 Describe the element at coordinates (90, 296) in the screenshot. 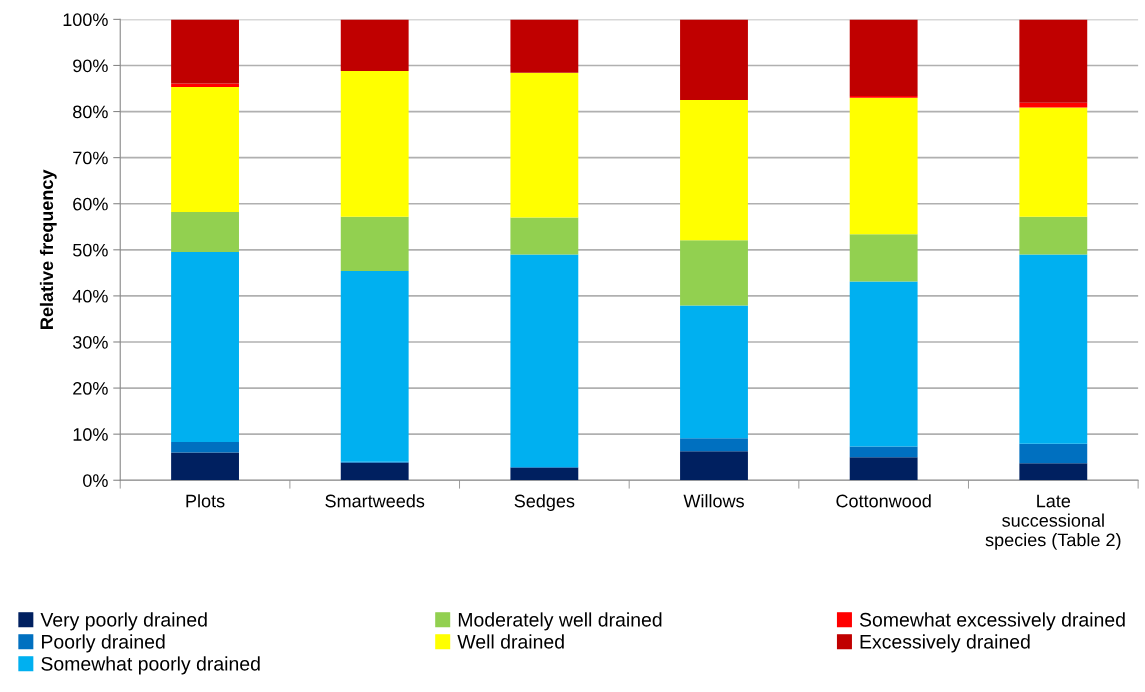

I see `y-tick-label: 40%` at that location.